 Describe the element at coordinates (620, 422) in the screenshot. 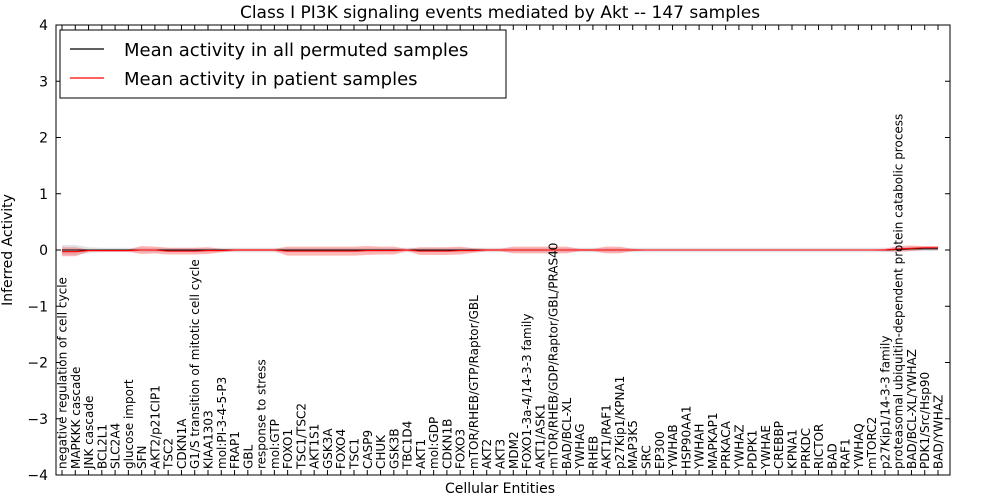

I see `x-tick-label: p27Kip1/KPNA1` at that location.